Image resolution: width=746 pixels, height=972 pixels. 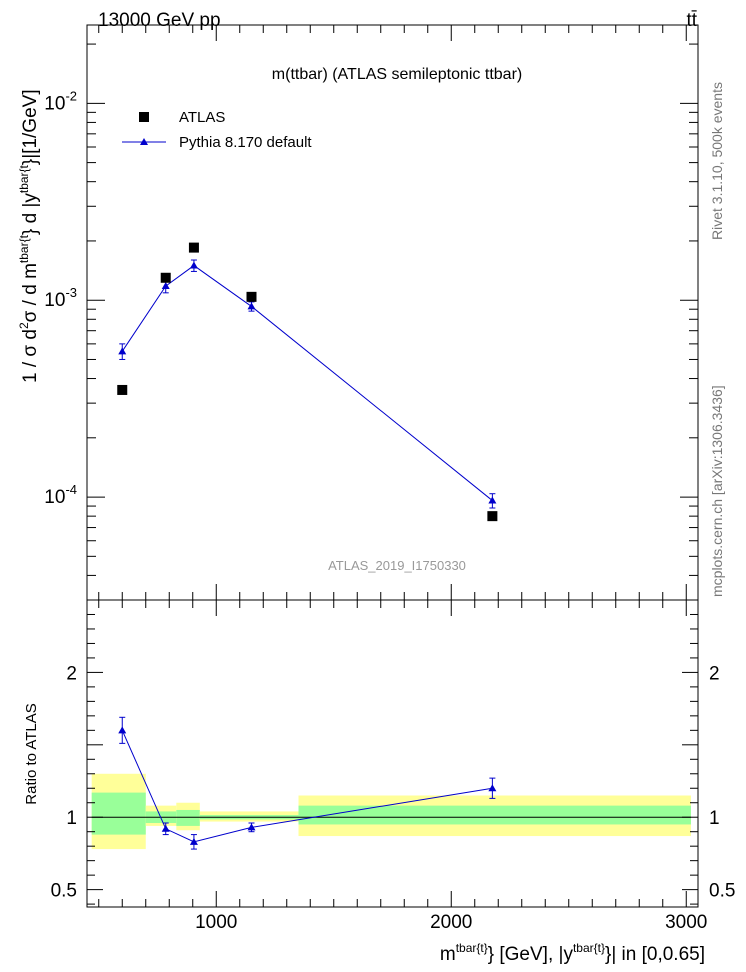 What do you see at coordinates (717, 491) in the screenshot?
I see `mcplots-side-label: mcplots.cern.ch [arXiv:1306.3436]` at bounding box center [717, 491].